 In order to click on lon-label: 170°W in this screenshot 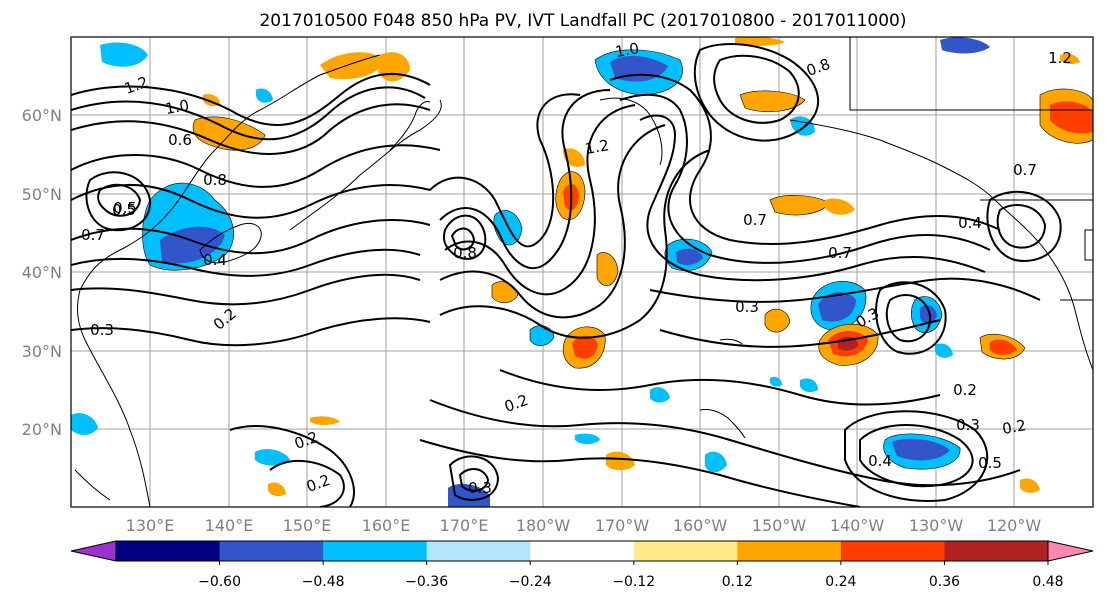, I will do `click(622, 525)`.